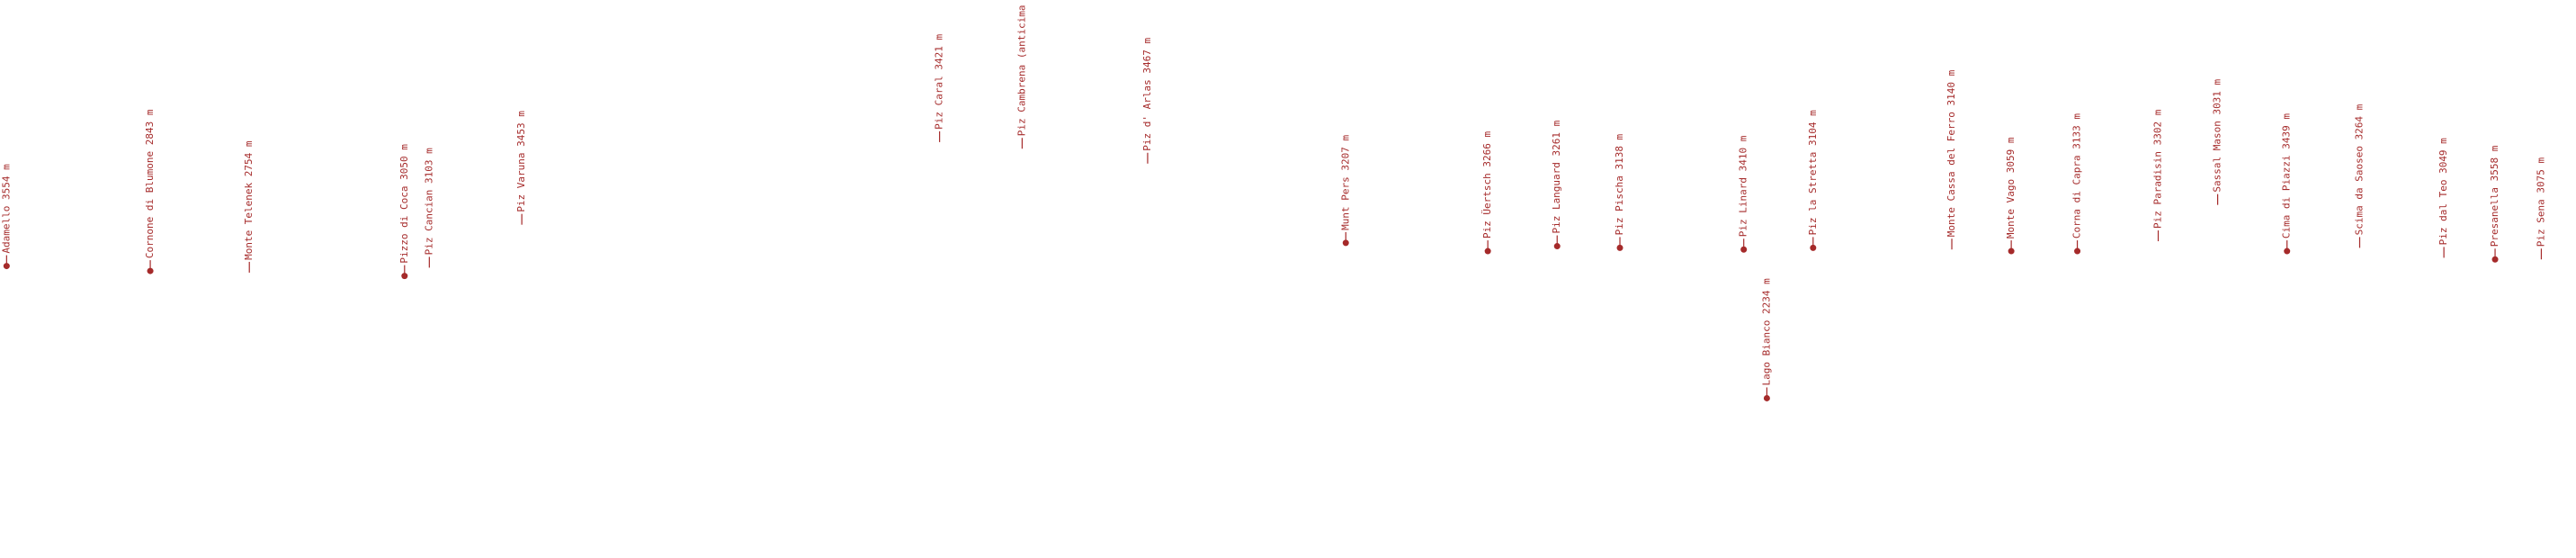  What do you see at coordinates (2077, 175) in the screenshot?
I see `peak-label: Corna di Capra 3133 m` at bounding box center [2077, 175].